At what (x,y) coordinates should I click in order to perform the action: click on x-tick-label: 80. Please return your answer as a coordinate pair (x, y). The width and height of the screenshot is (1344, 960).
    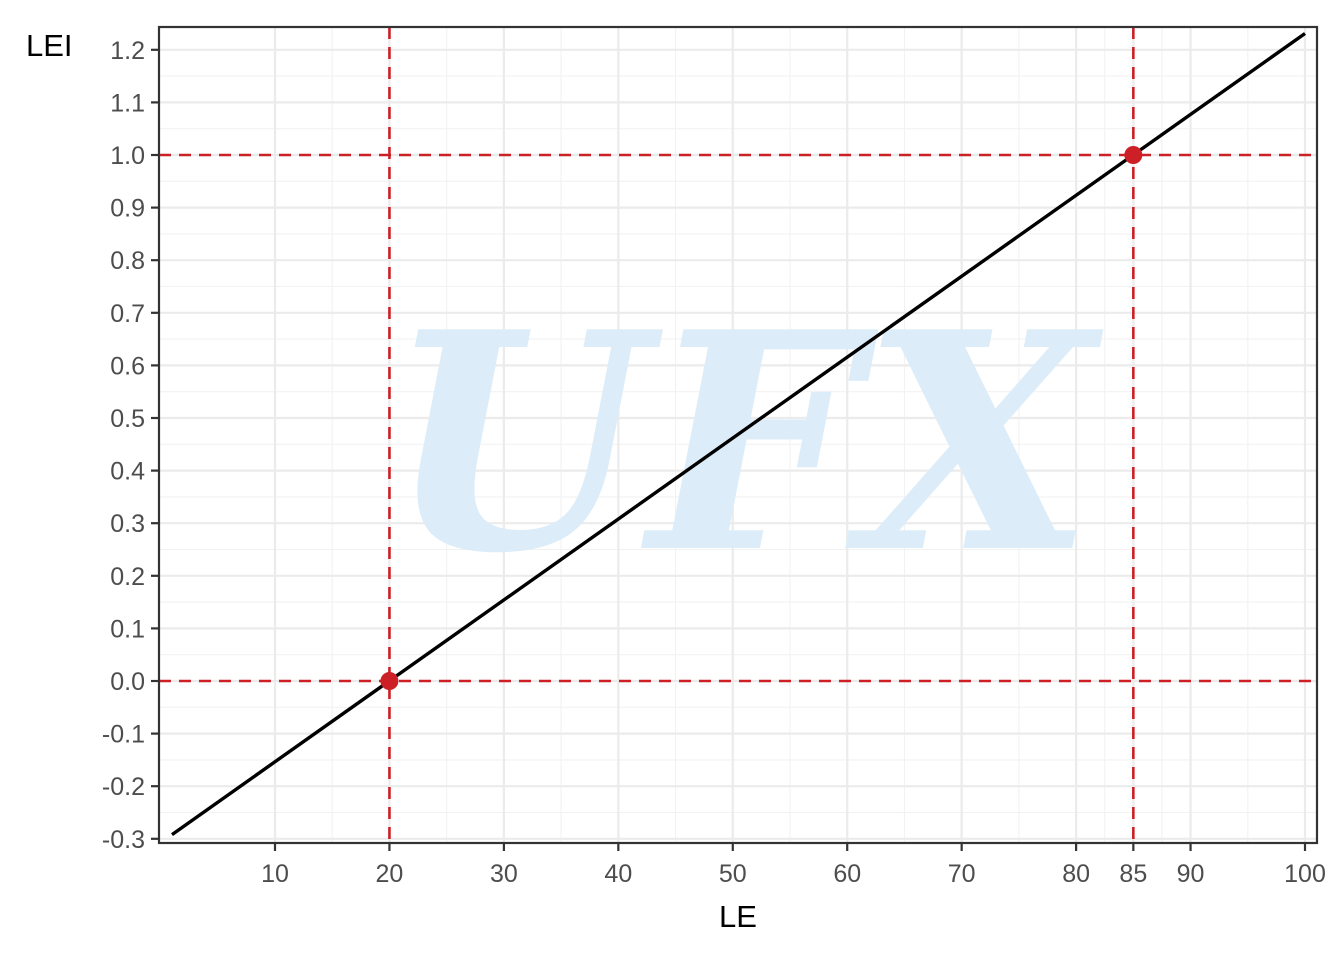
    Looking at the image, I should click on (1076, 874).